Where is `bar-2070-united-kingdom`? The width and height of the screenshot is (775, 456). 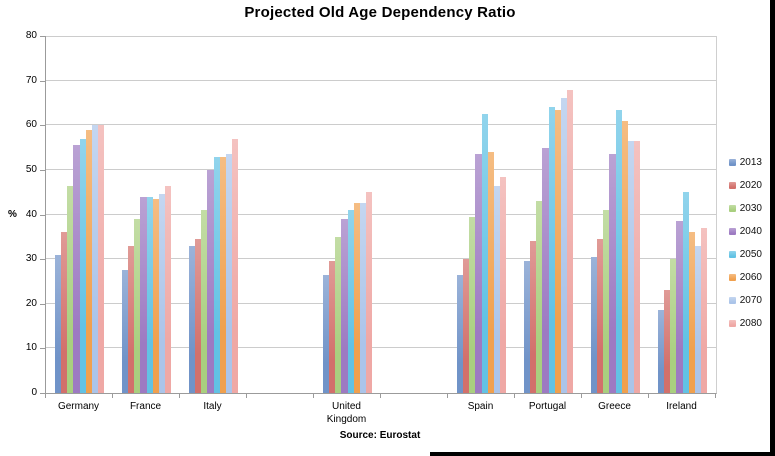 bar-2070-united-kingdom is located at coordinates (363, 298).